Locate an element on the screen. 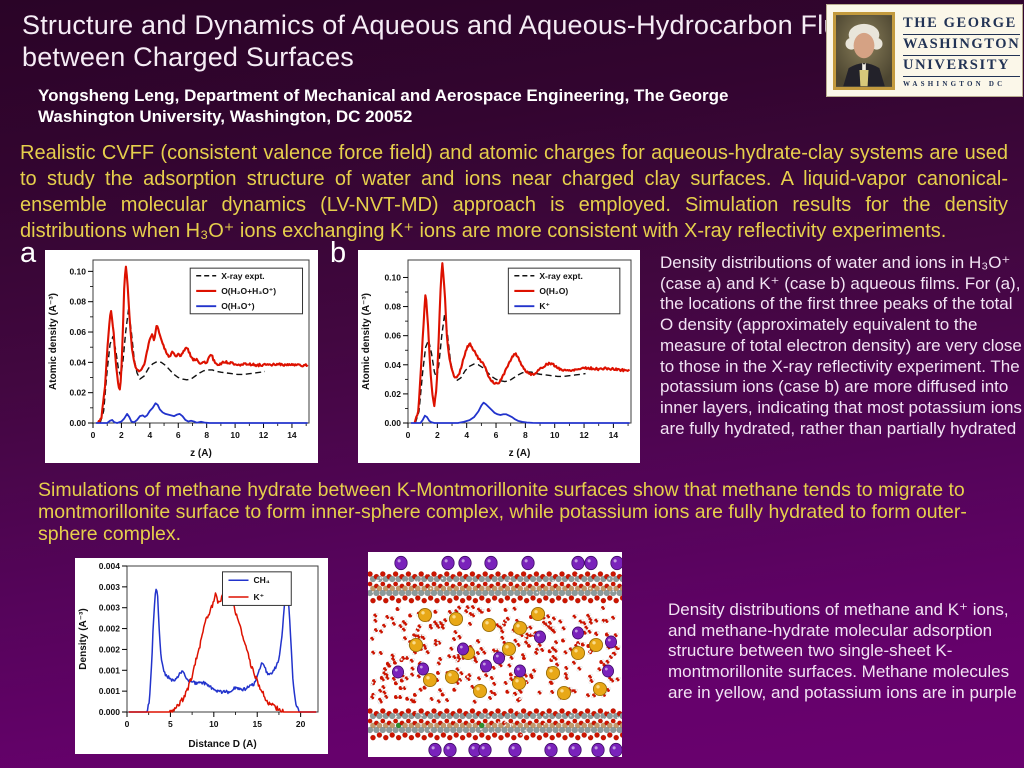 The width and height of the screenshot is (1024, 768). george-washington-portrait-icon is located at coordinates (864, 50).